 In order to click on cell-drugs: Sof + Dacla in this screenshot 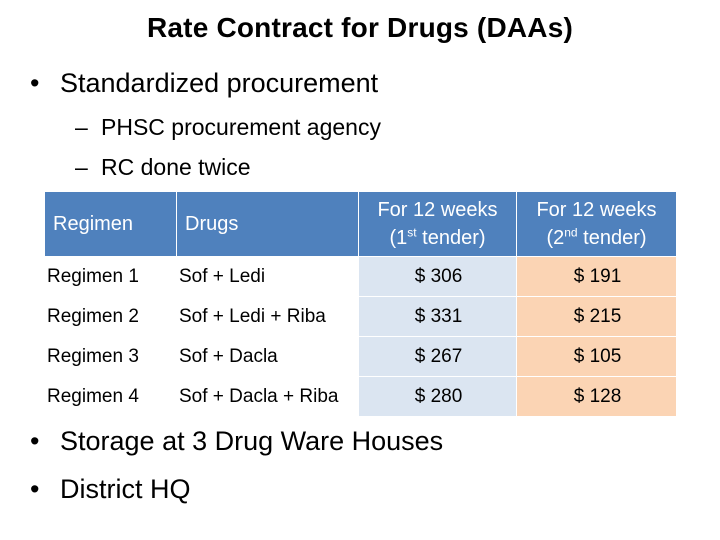, I will do `click(267, 356)`.